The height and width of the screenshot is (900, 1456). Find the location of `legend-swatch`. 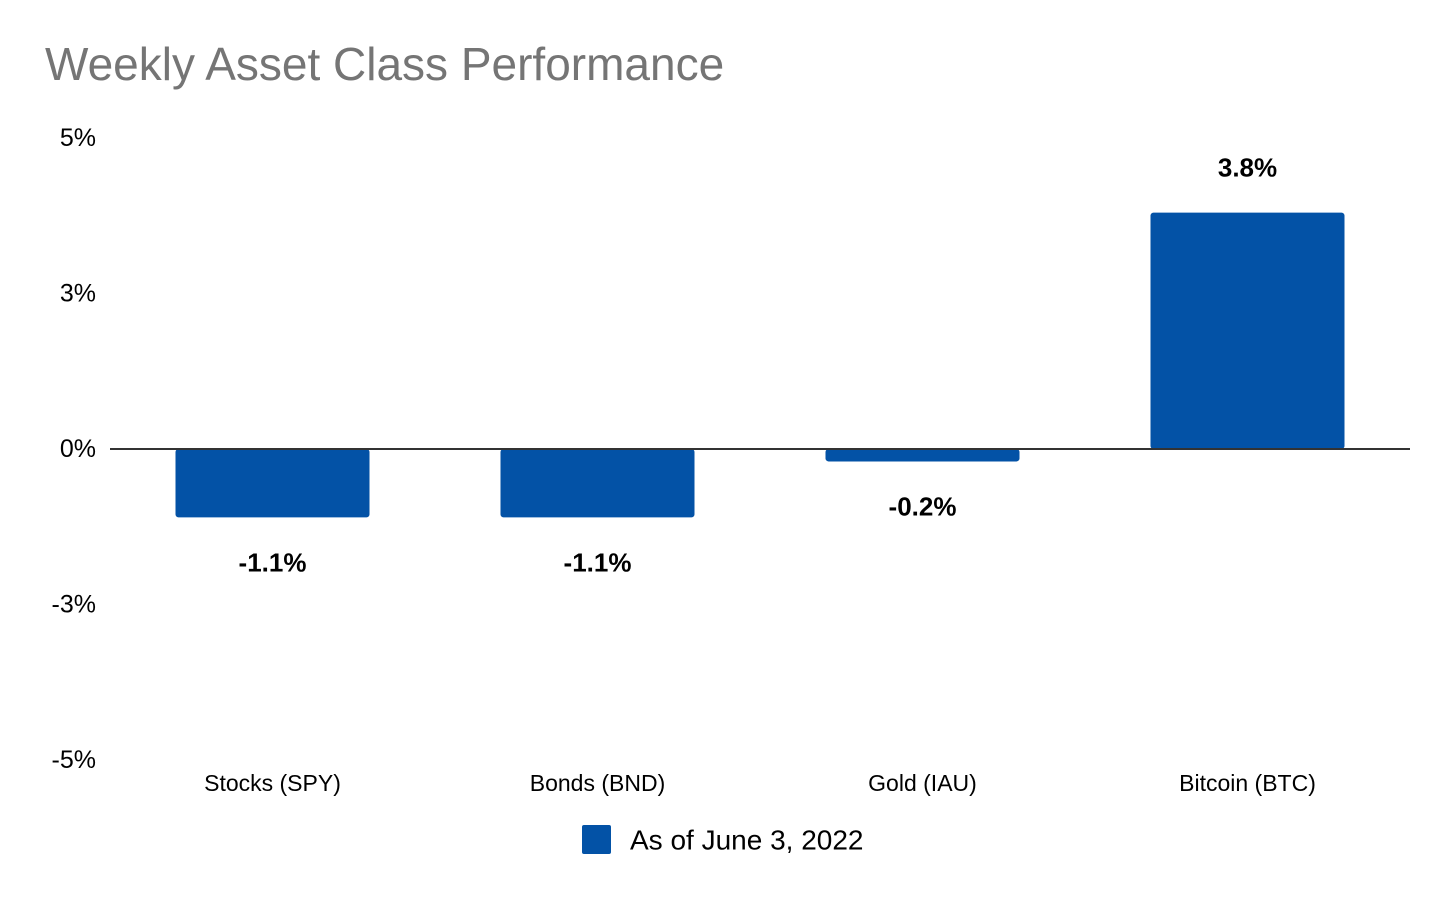

legend-swatch is located at coordinates (596, 839).